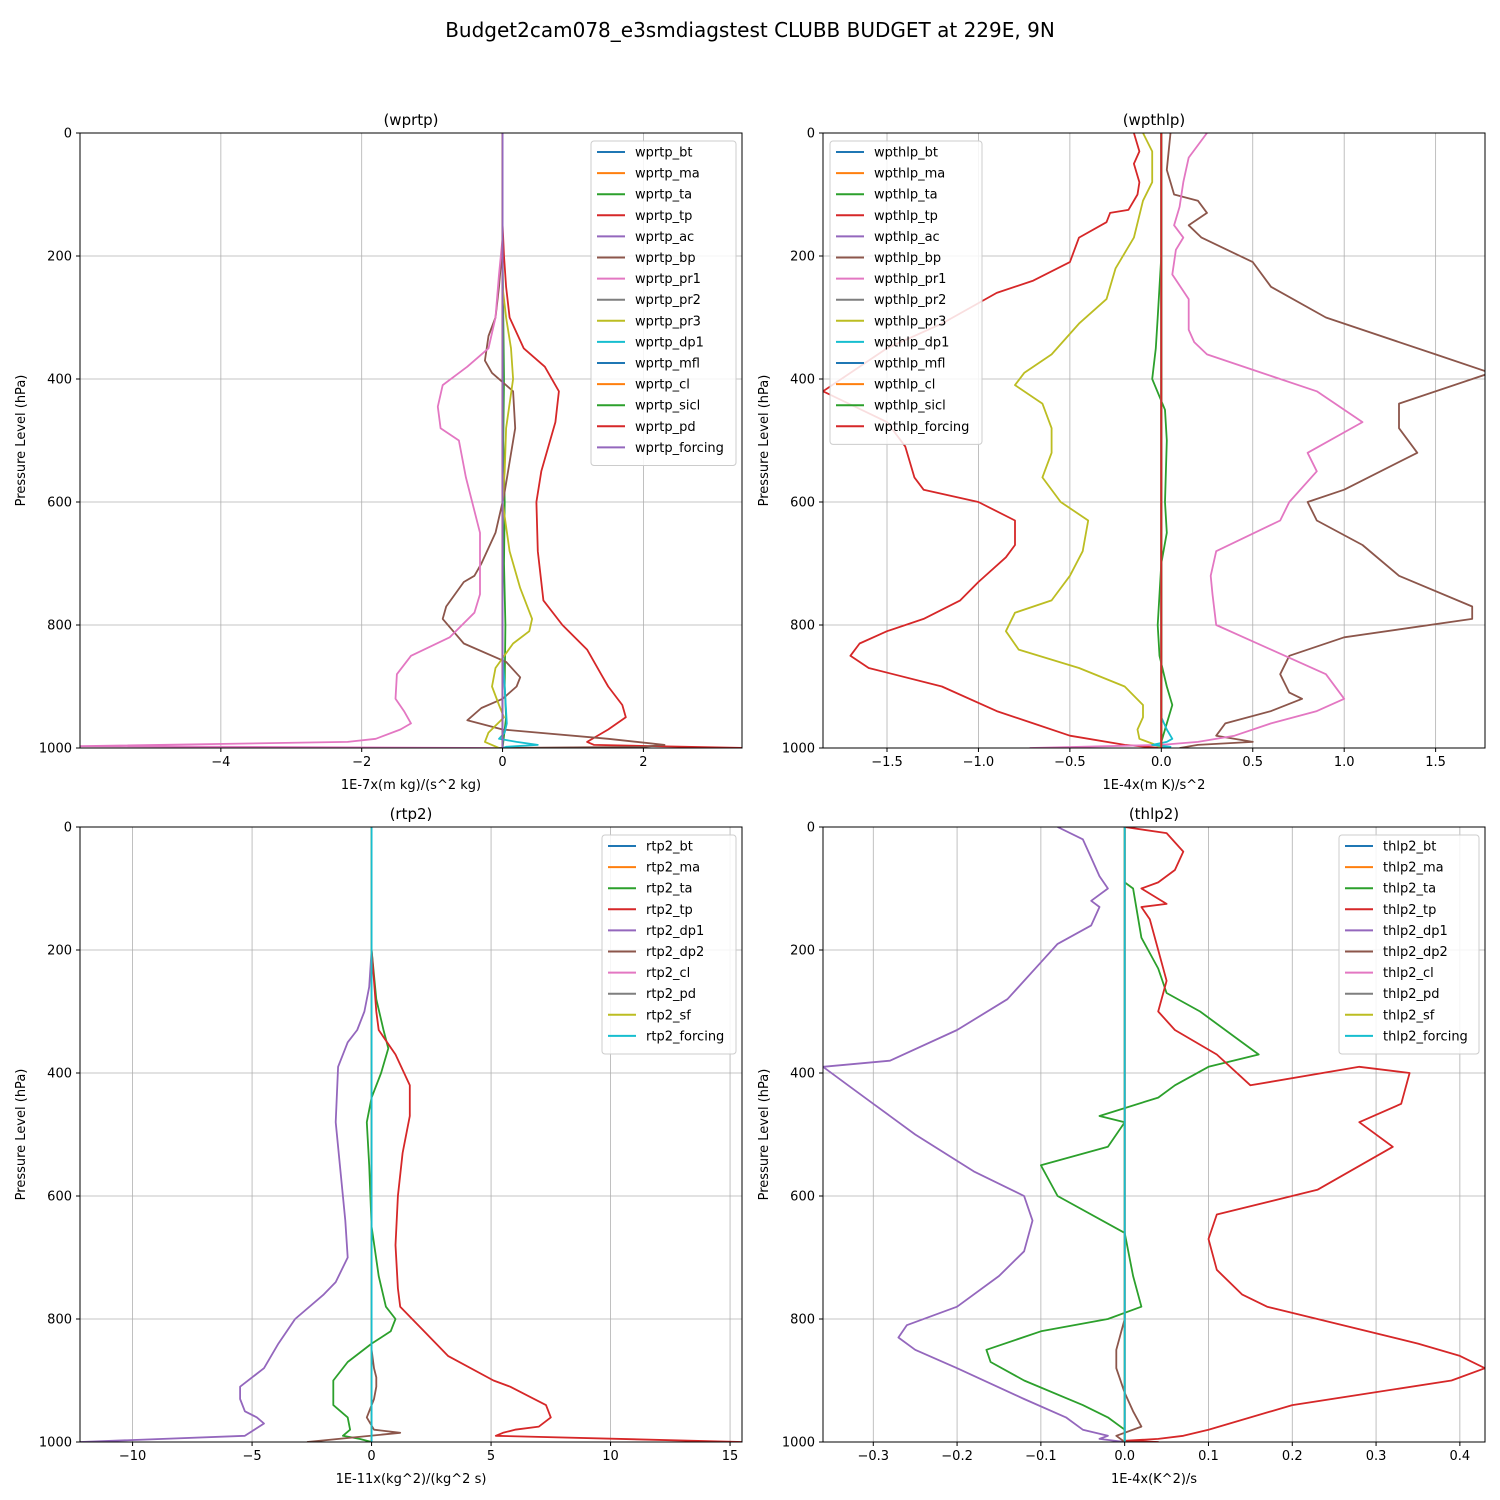 This screenshot has height=1500, width=1500. Describe the element at coordinates (667, 406) in the screenshot. I see `legend-label: wprtp_sicl` at that location.